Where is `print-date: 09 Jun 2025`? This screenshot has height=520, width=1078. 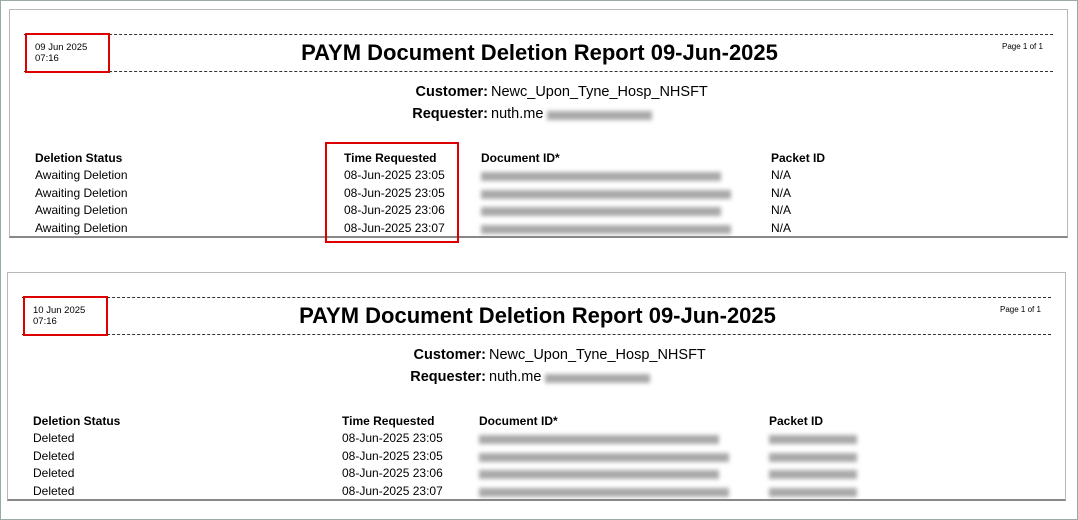
print-date: 09 Jun 2025 is located at coordinates (61, 47).